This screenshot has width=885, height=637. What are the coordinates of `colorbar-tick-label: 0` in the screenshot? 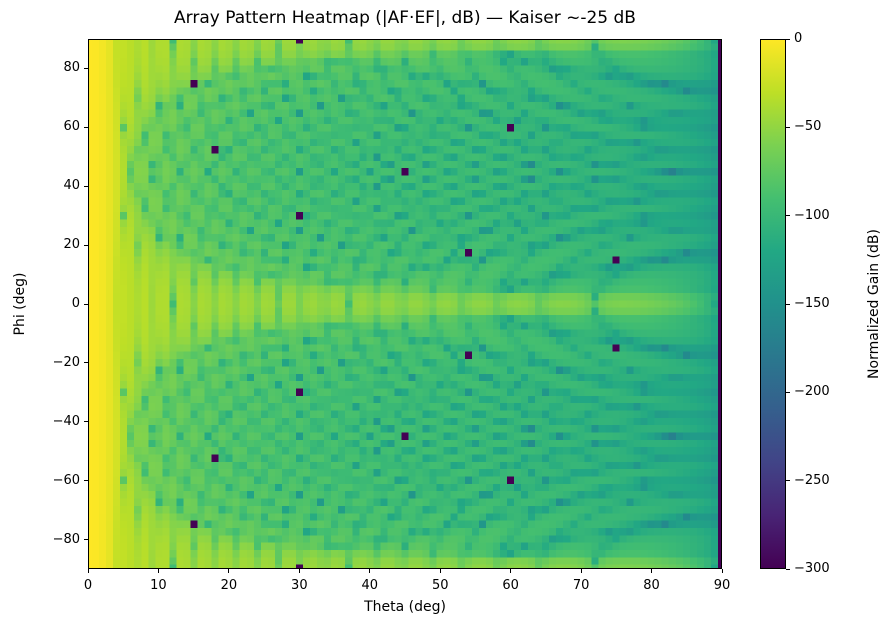 It's located at (798, 38).